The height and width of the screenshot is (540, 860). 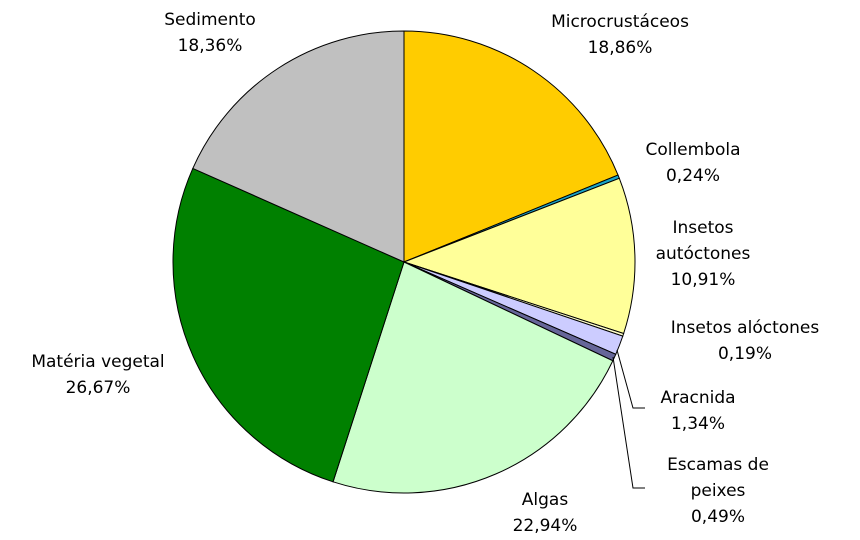 I want to click on value-label: 10,91%, so click(x=703, y=280).